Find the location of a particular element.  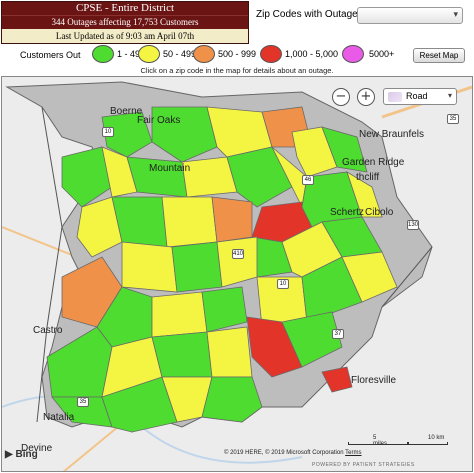

legend-text: 500 - 999 is located at coordinates (237, 54).